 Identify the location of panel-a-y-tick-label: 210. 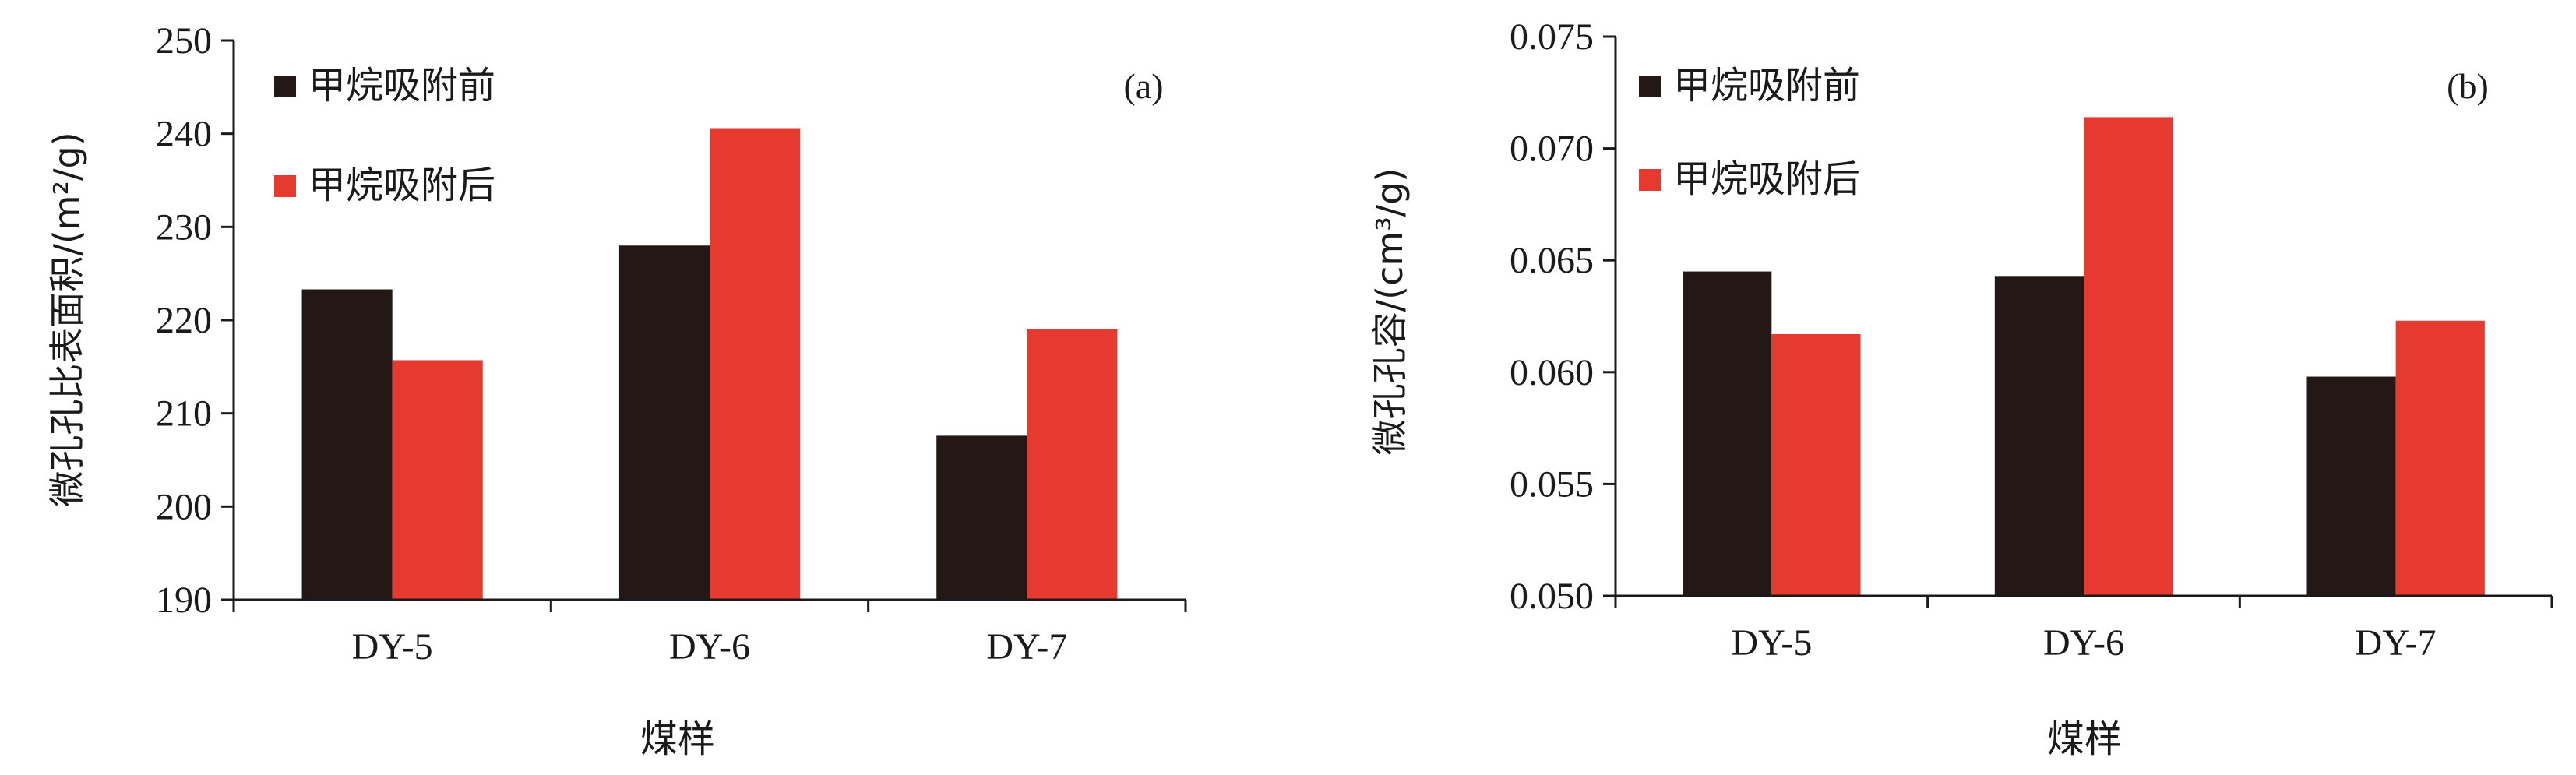
(184, 414).